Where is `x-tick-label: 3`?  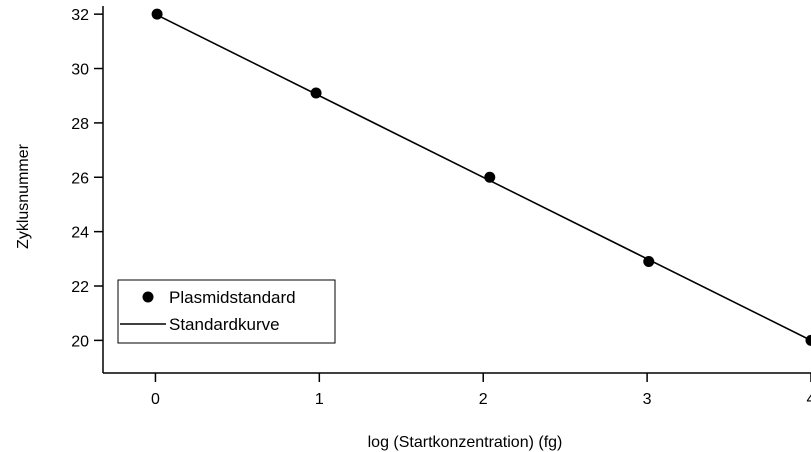 x-tick-label: 3 is located at coordinates (647, 399).